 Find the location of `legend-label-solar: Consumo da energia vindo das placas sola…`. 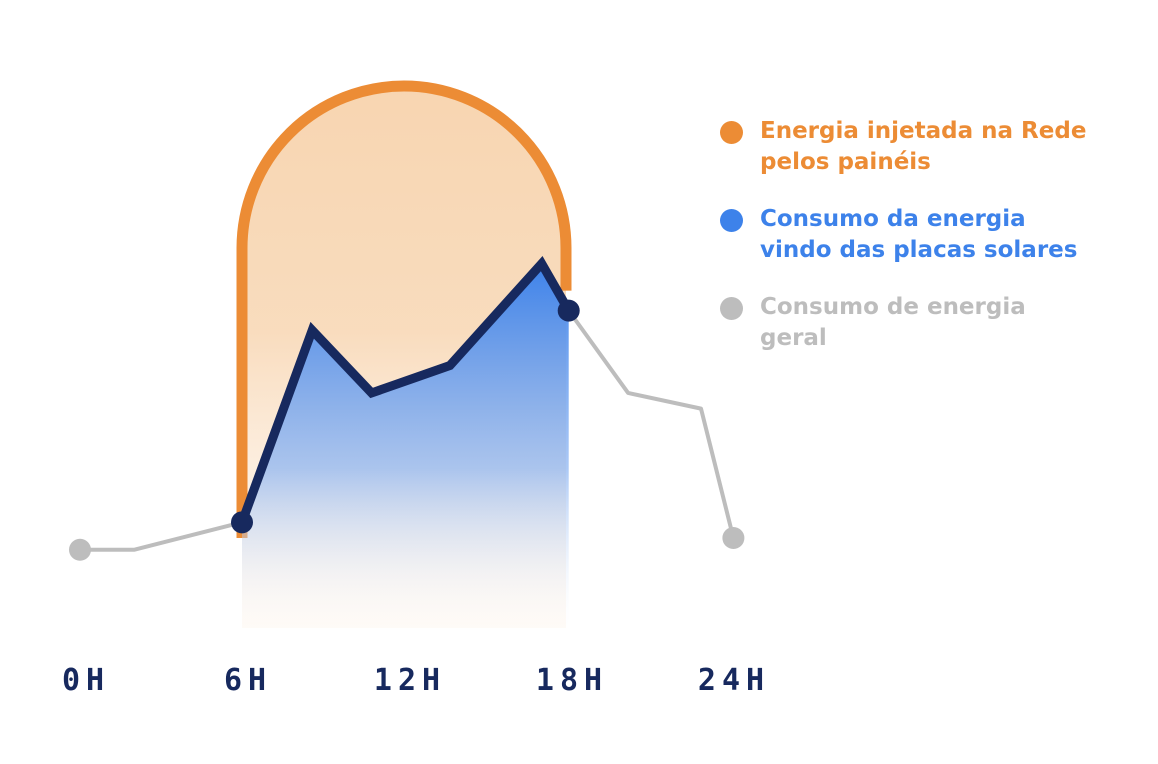

legend-label-solar: Consumo da energia vindo das placas sola… is located at coordinates (919, 234).